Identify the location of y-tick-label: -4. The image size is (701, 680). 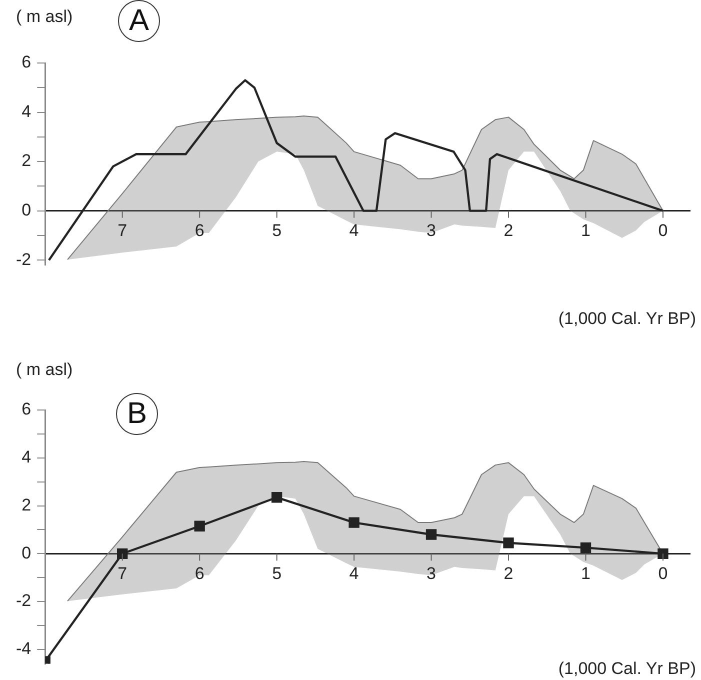
(24, 648).